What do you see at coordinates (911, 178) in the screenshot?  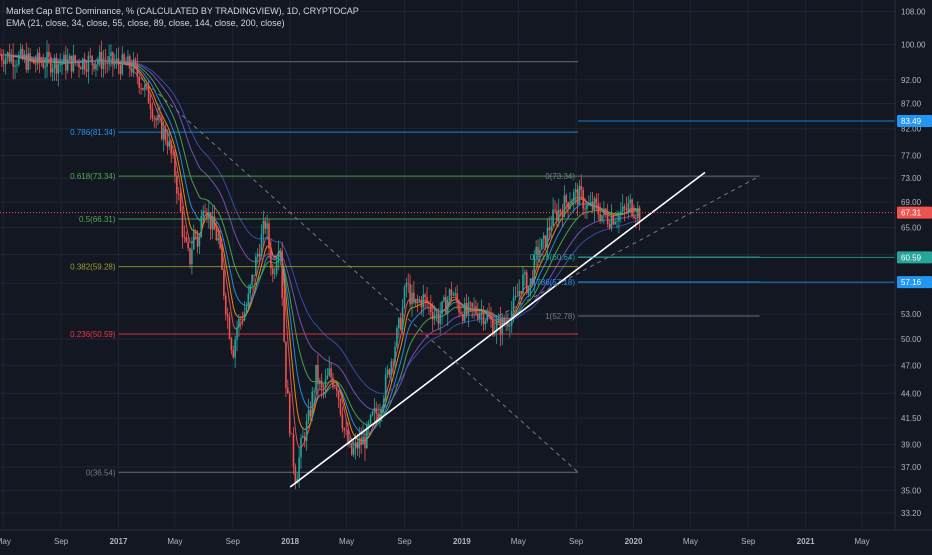 I see `y-tick-label: 73.00` at bounding box center [911, 178].